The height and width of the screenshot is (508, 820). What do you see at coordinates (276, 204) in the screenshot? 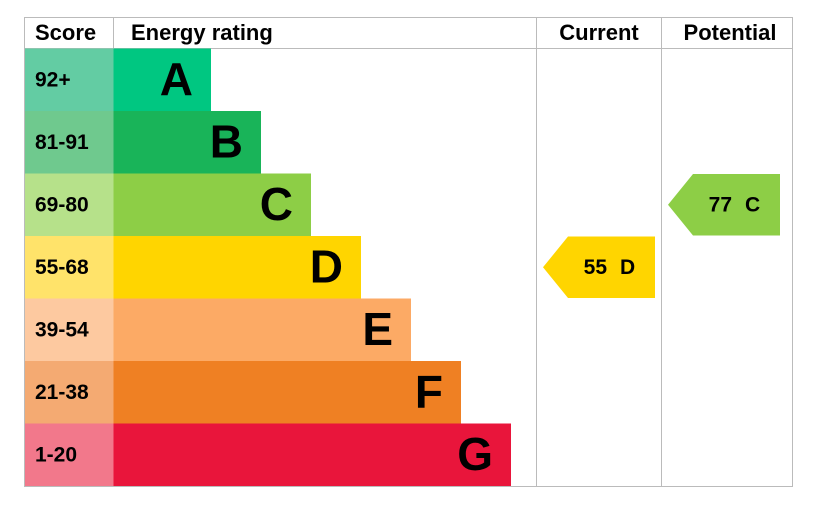
I see `band-letter: C` at bounding box center [276, 204].